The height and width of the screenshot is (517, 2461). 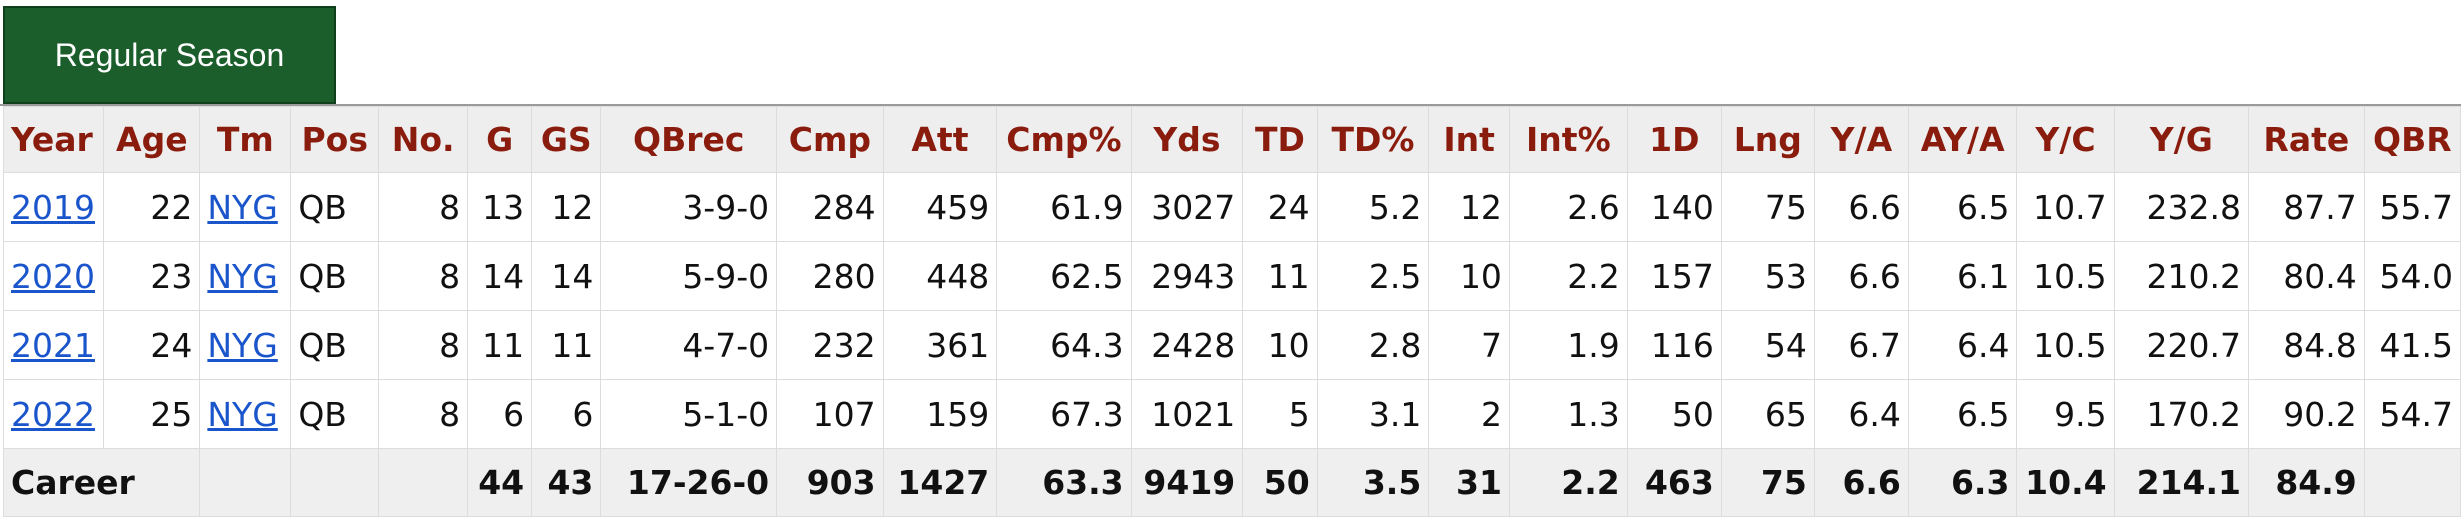 What do you see at coordinates (830, 139) in the screenshot?
I see `col-header-cmp: Cmp` at bounding box center [830, 139].